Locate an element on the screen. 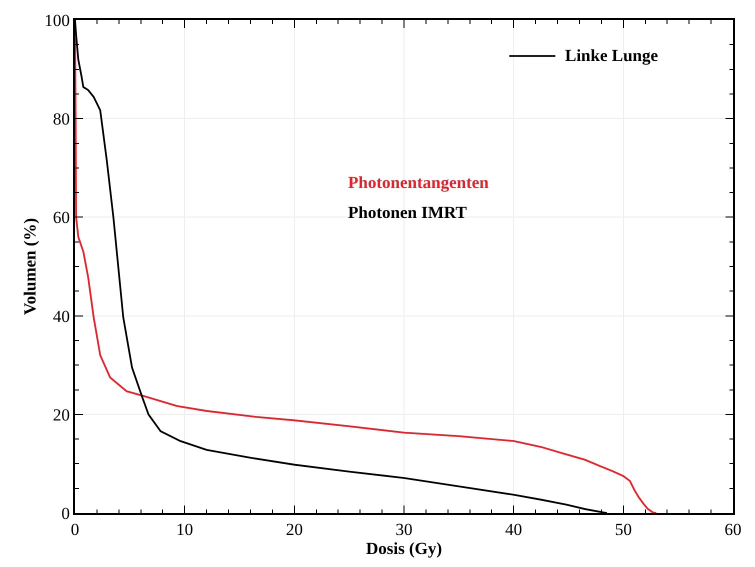  x-axis-title: Dosis (Gy) is located at coordinates (404, 548).